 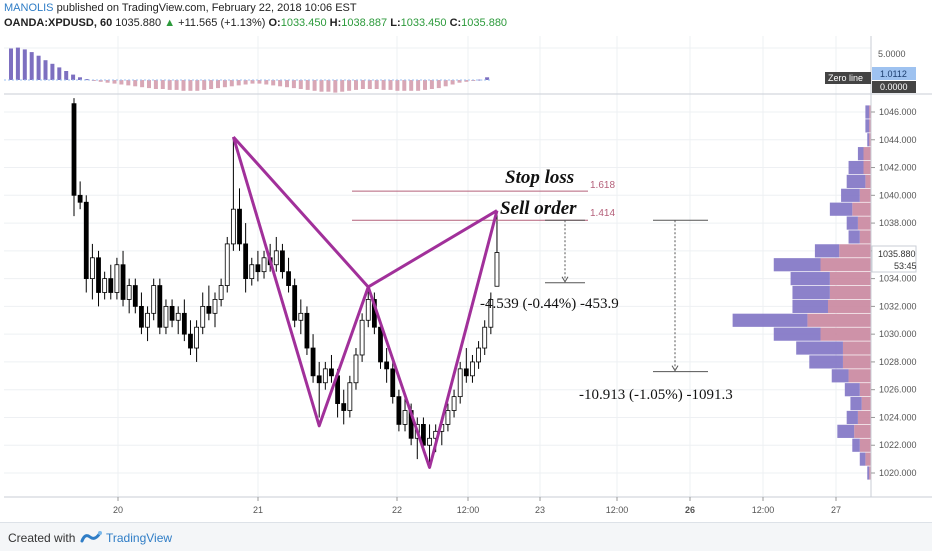 What do you see at coordinates (303, 23) in the screenshot?
I see `open-value: 1033.450` at bounding box center [303, 23].